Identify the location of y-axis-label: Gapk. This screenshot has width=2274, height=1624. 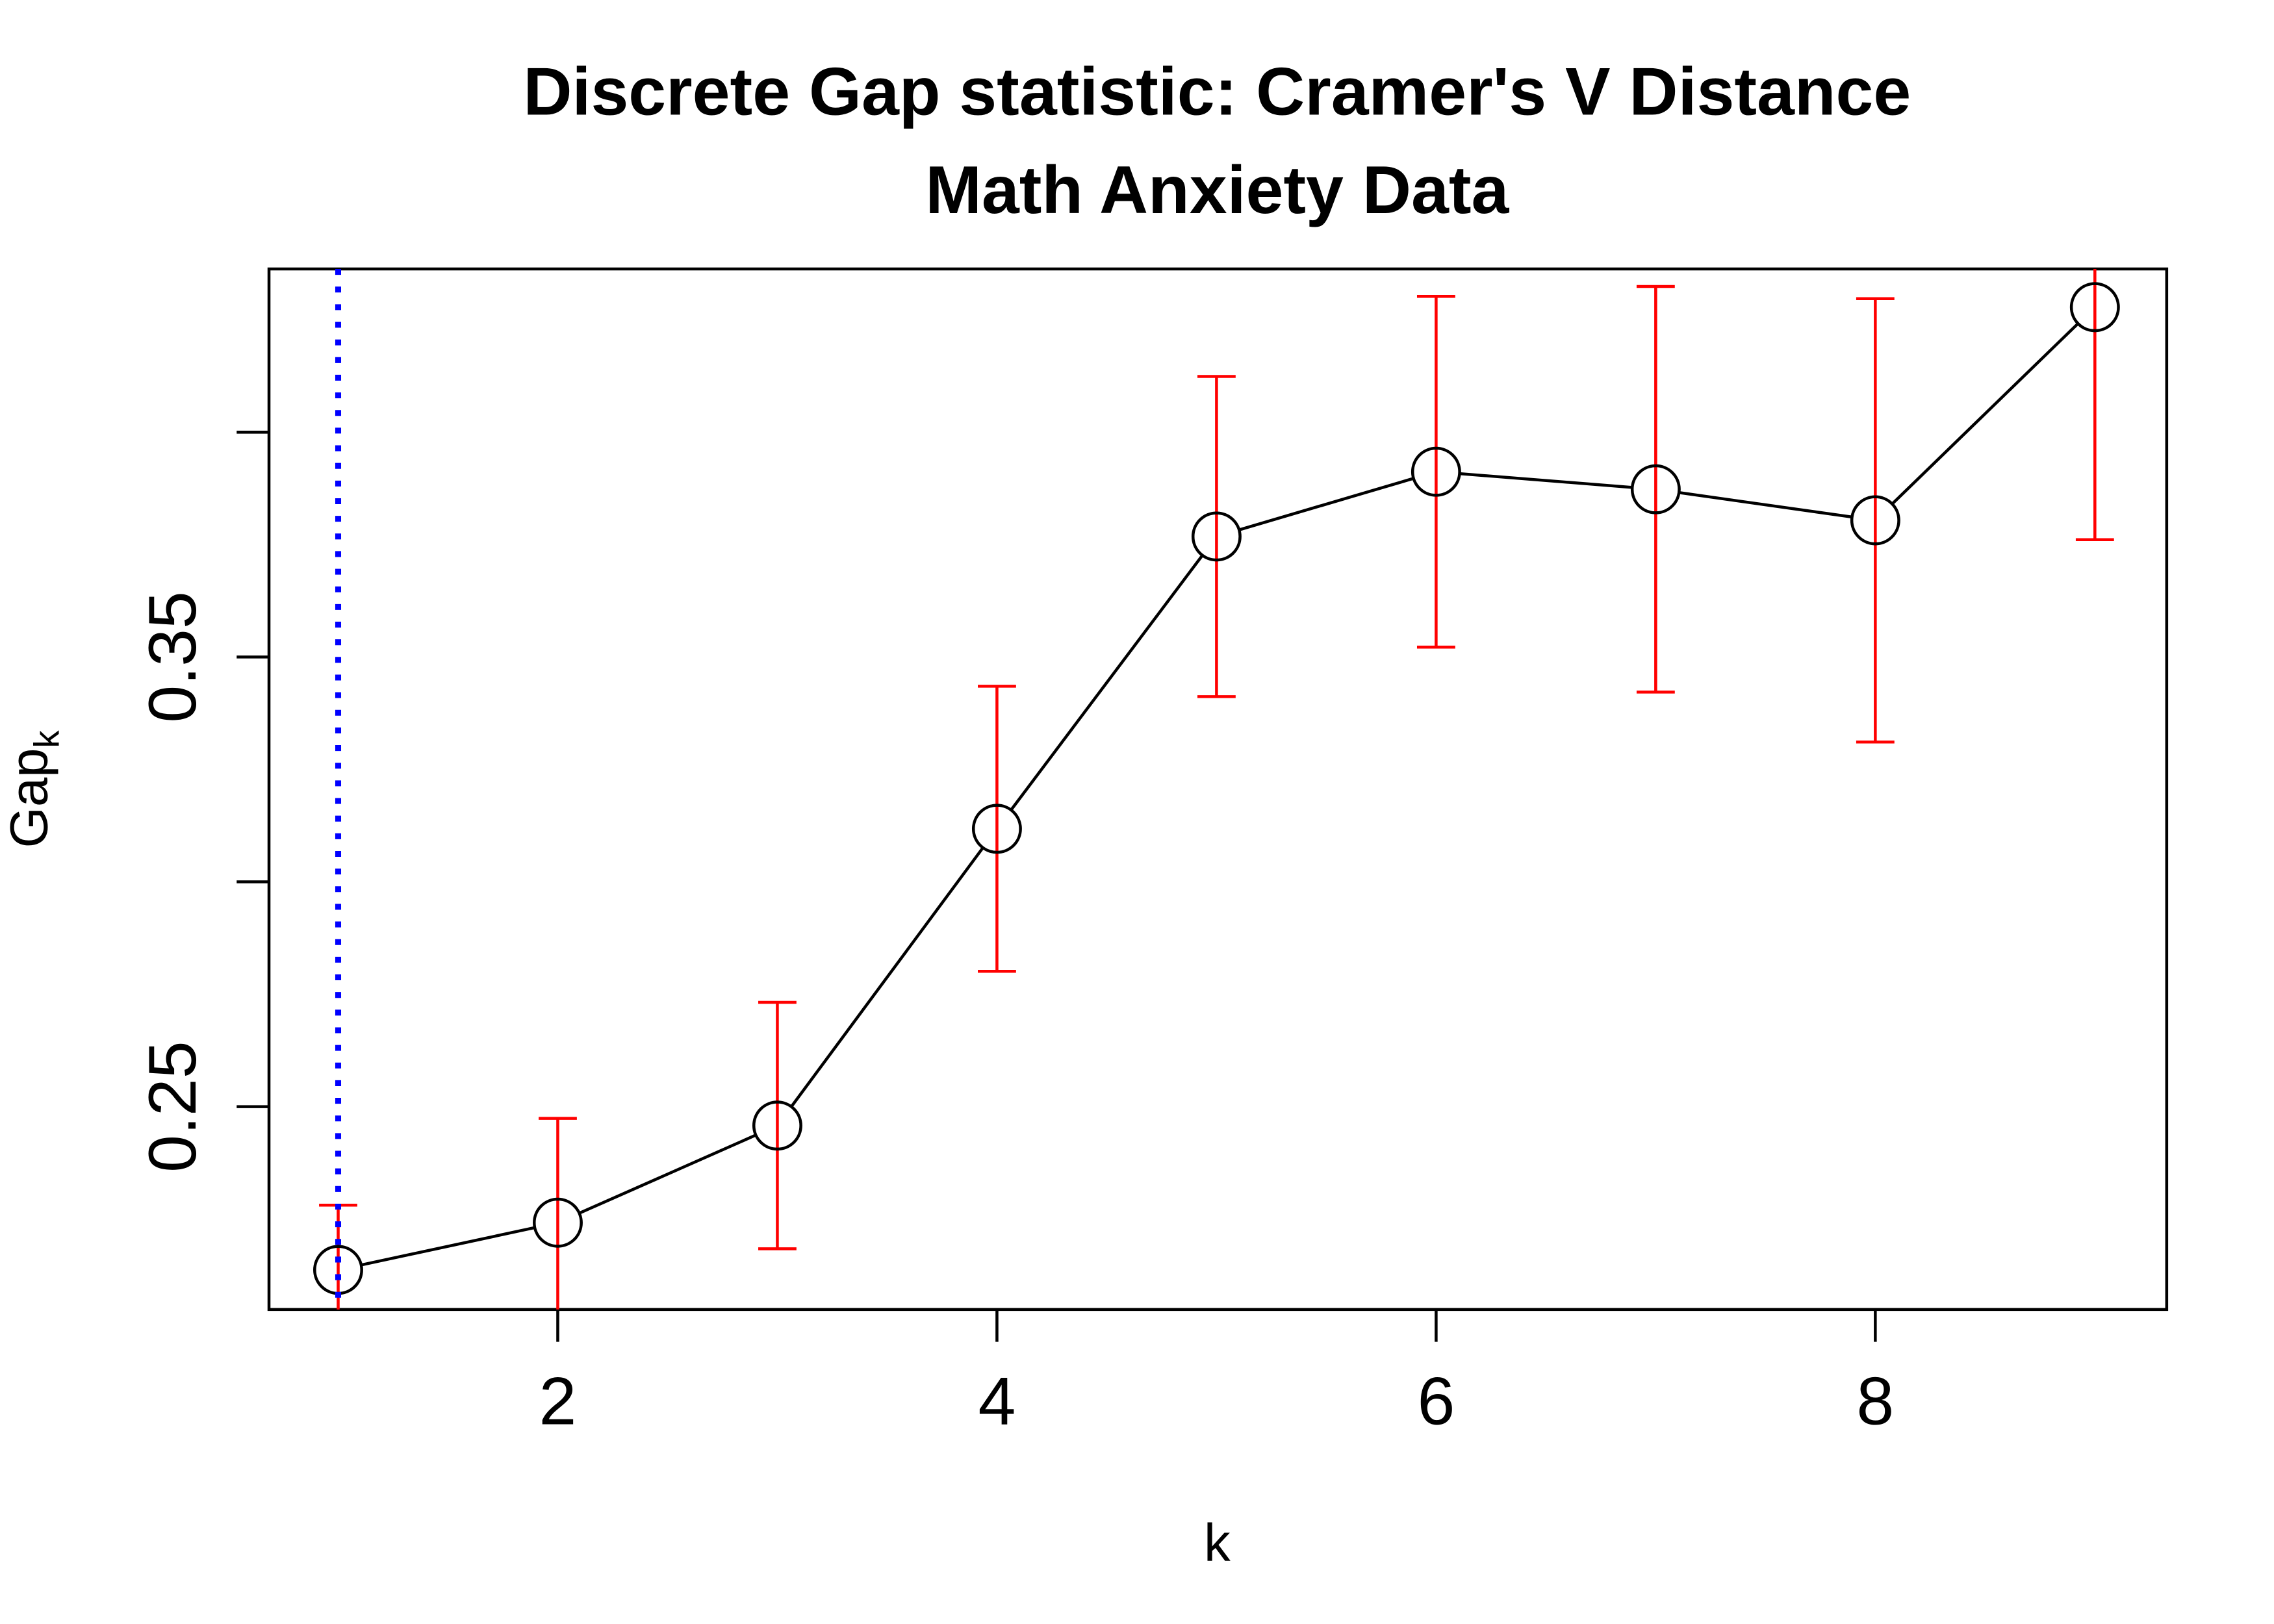
(33, 789).